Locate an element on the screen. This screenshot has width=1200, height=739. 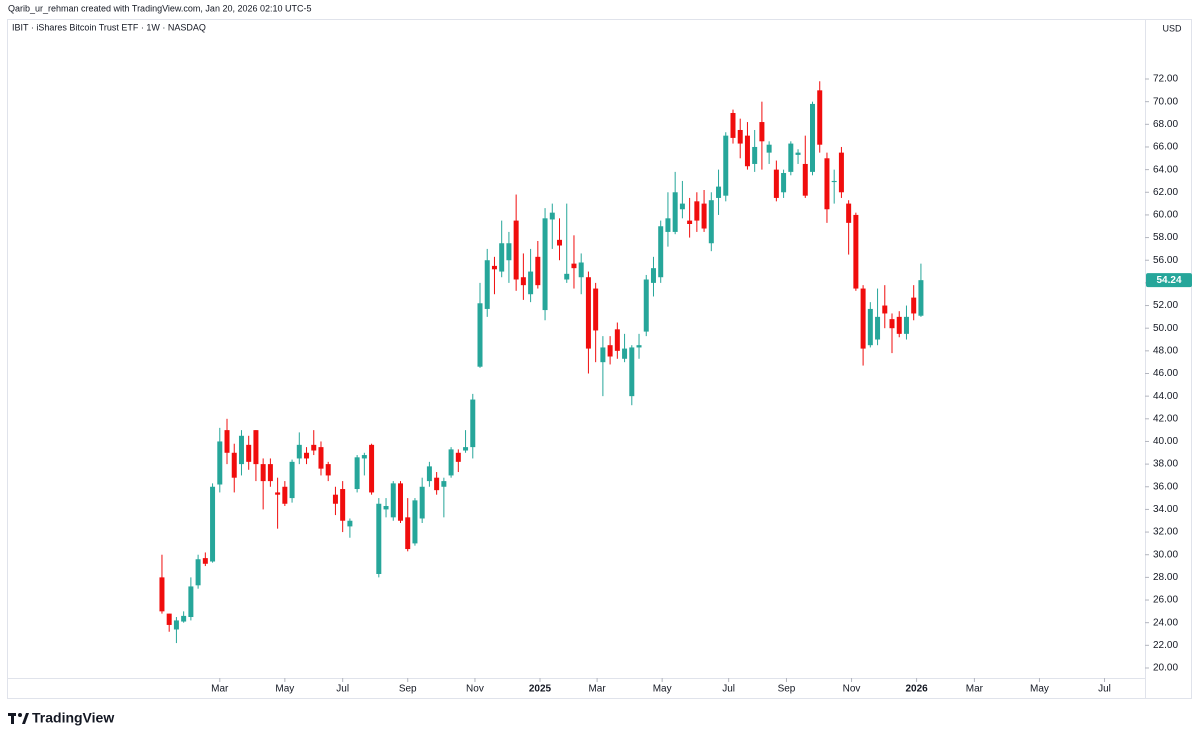
y-tick-label: 26.00 is located at coordinates (1165, 600).